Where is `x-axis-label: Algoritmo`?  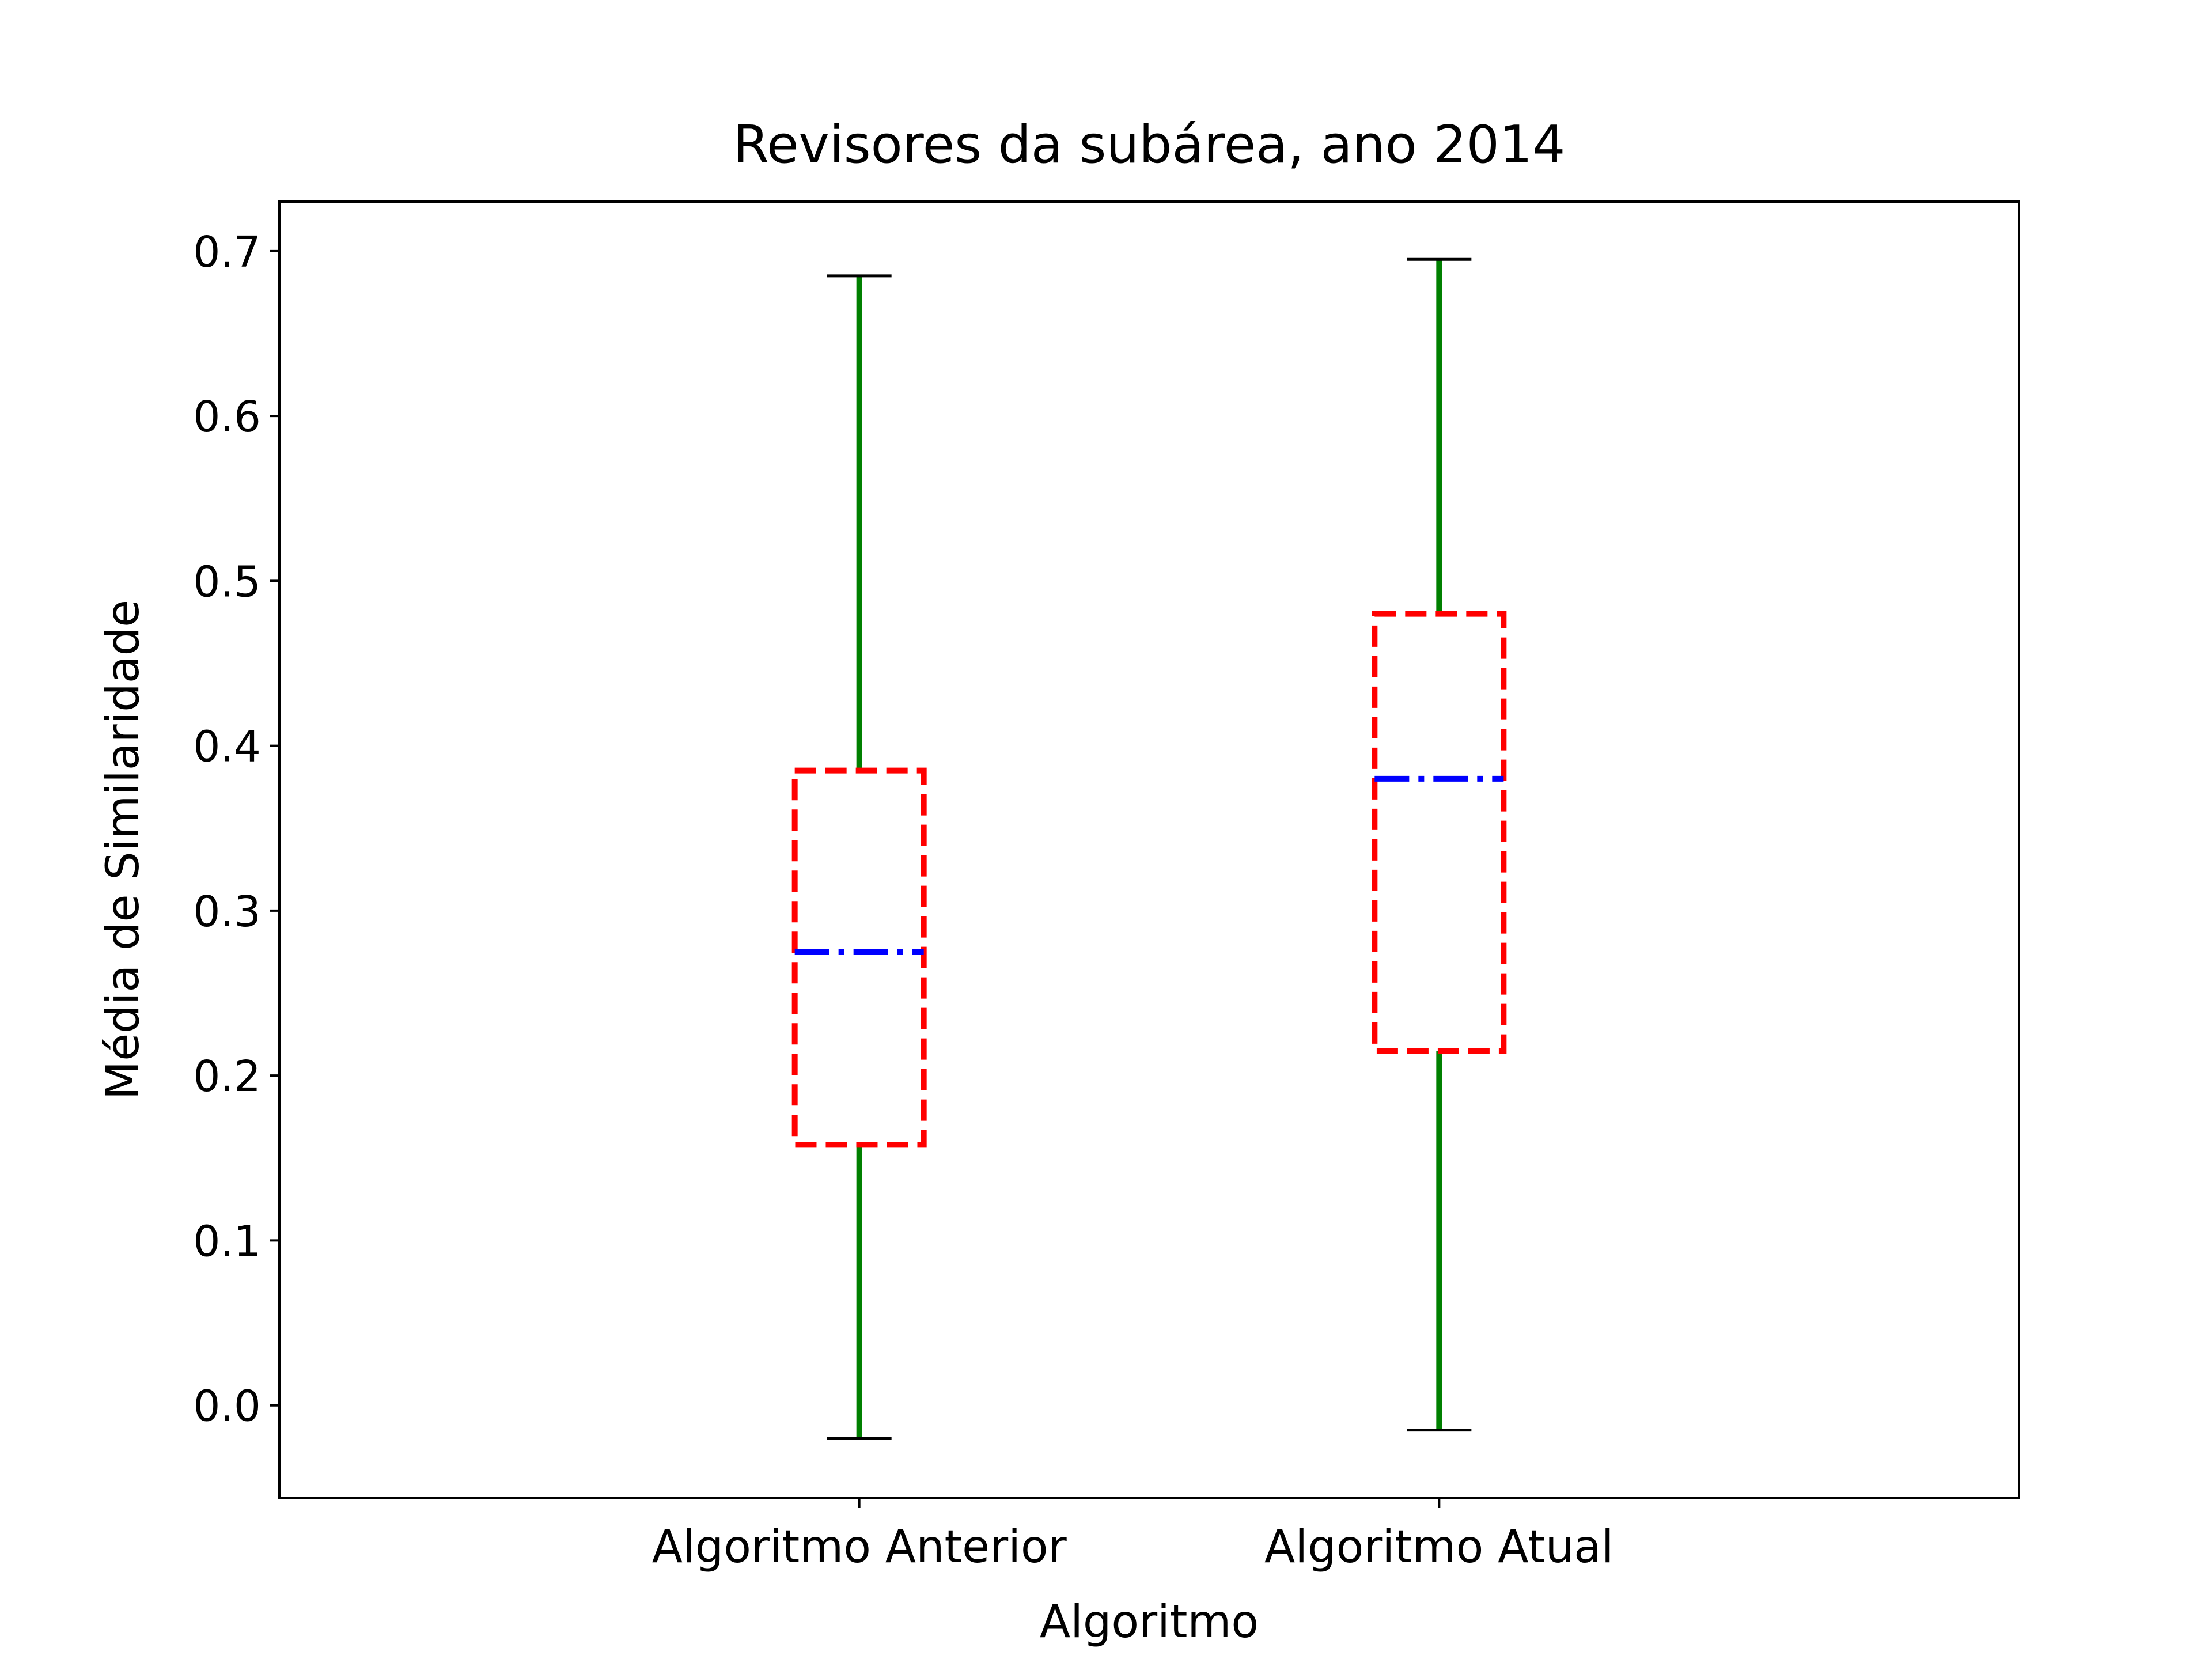 x-axis-label: Algoritmo is located at coordinates (1149, 1622).